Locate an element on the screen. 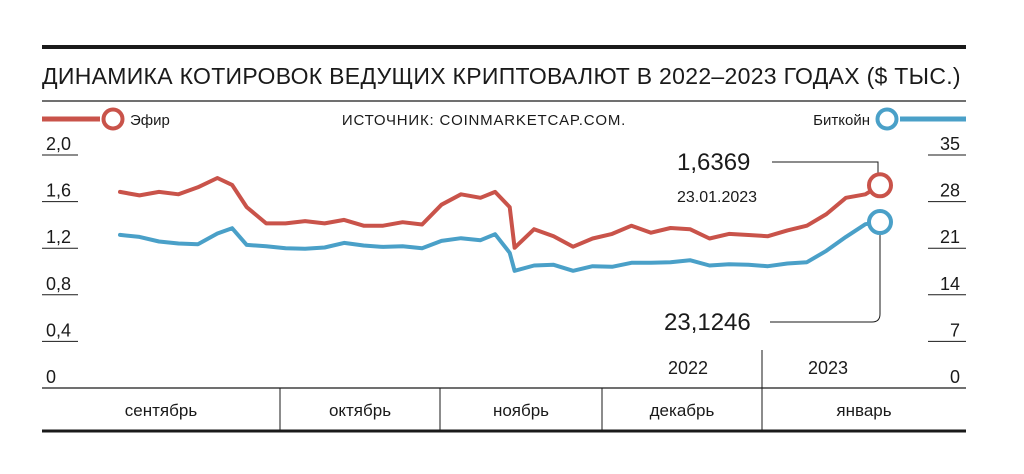  left-axis: 2,0 1,6 1,2 0,8 0,4 0 is located at coordinates (60, 260).